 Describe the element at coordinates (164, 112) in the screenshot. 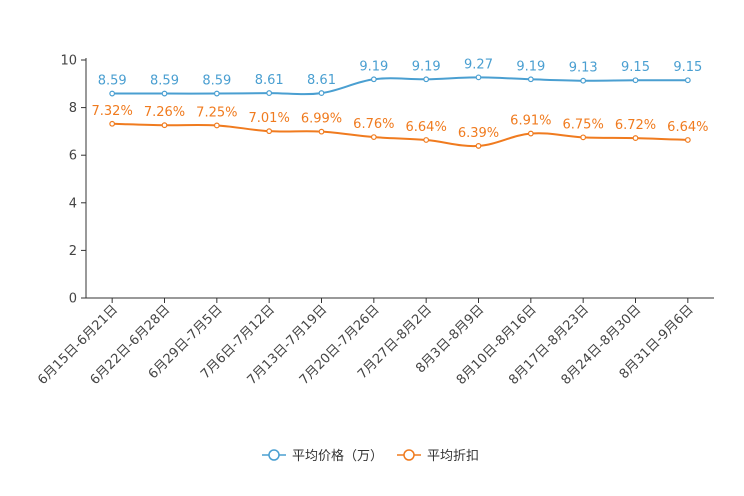

I see `data-label: 7.26%` at that location.